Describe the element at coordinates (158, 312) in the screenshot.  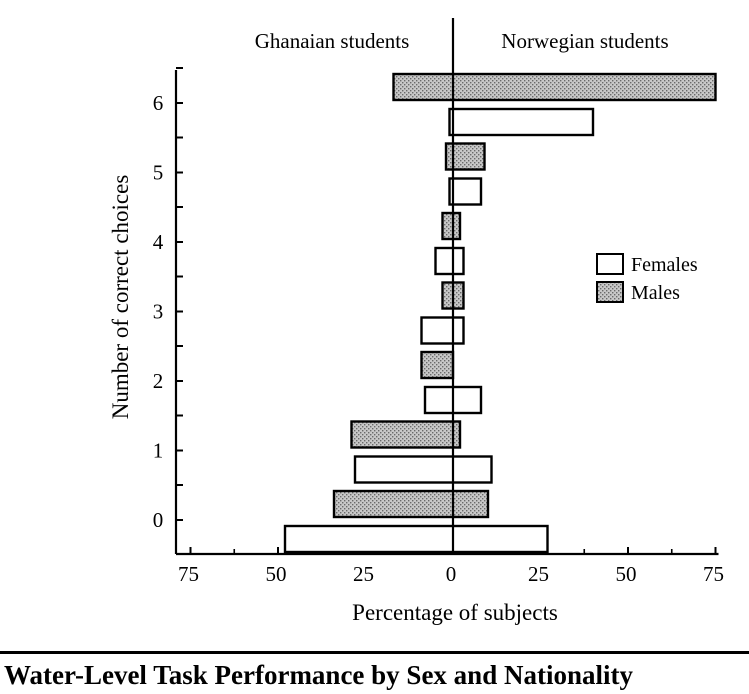
I see `y-tick-label: 3` at that location.